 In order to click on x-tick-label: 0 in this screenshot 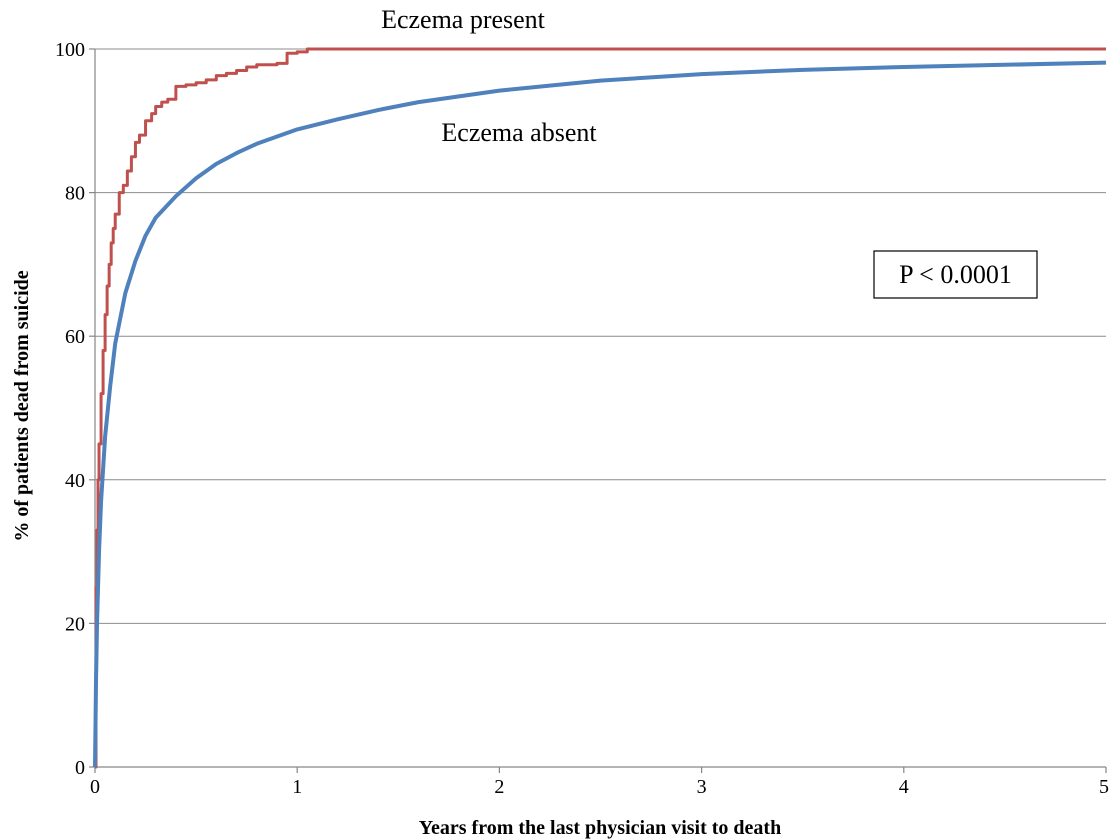, I will do `click(95, 787)`.